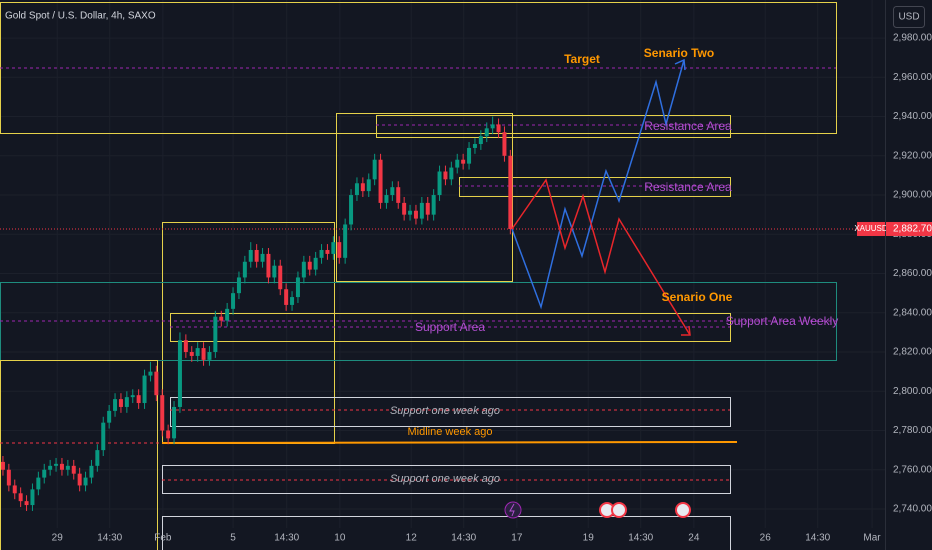  Describe the element at coordinates (589, 538) in the screenshot. I see `x-tick-label: 19` at that location.